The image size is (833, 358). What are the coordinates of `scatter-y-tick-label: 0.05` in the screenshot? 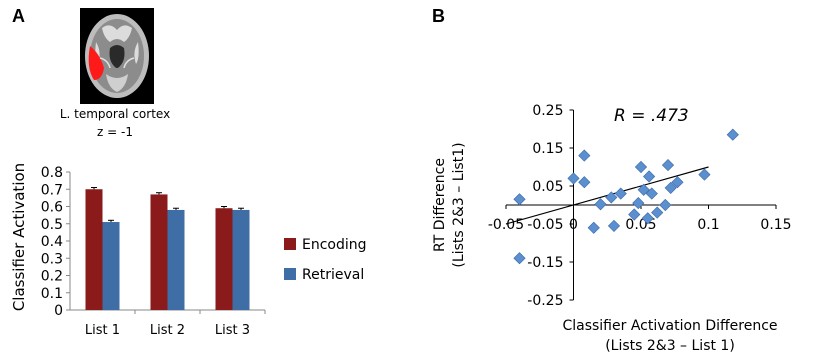 It's located at (547, 187).